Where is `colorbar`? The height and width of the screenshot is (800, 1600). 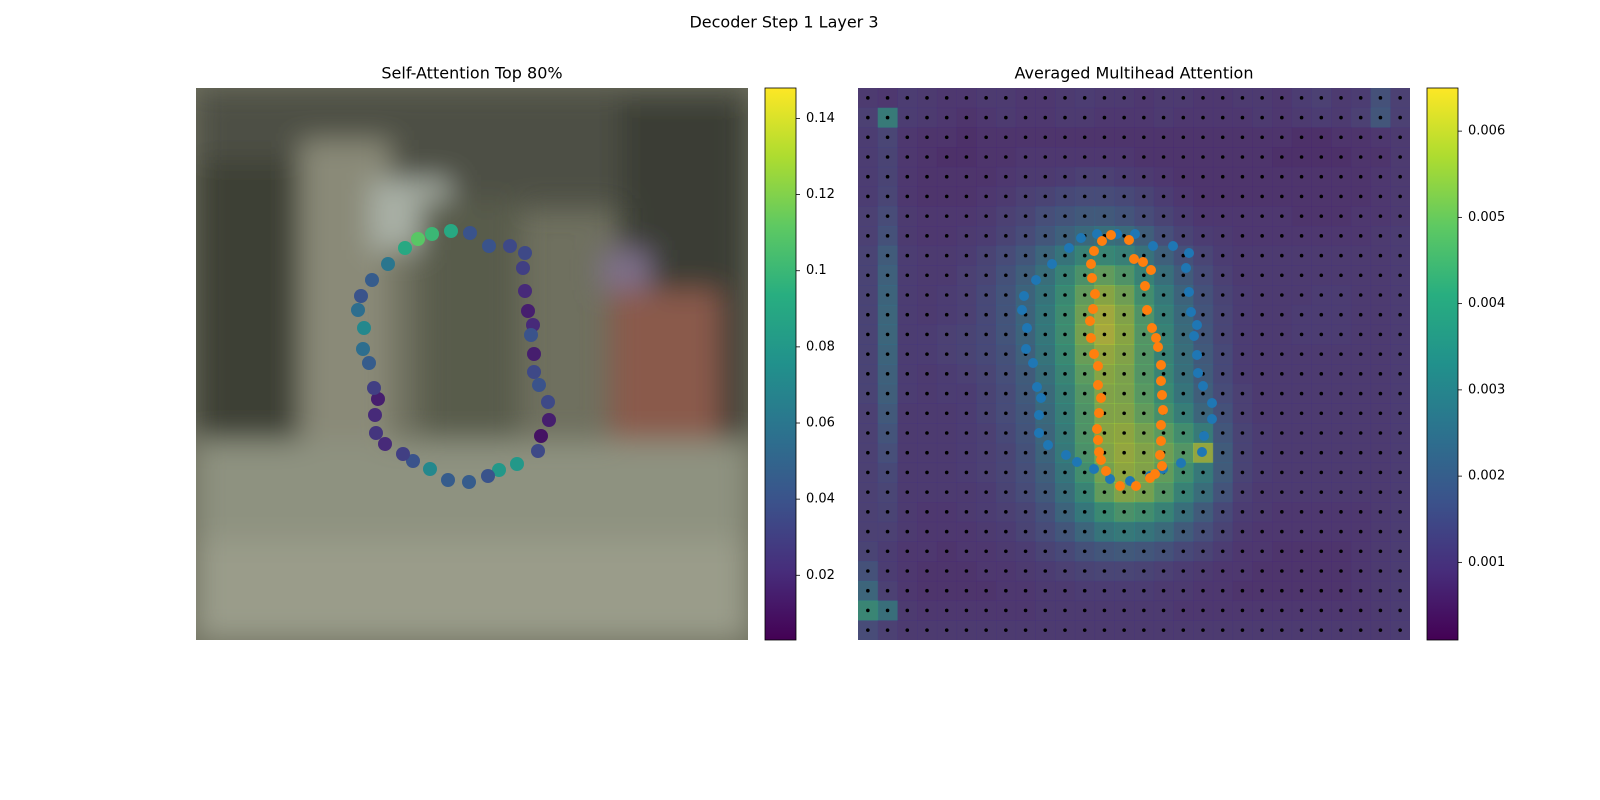 colorbar is located at coordinates (1442, 364).